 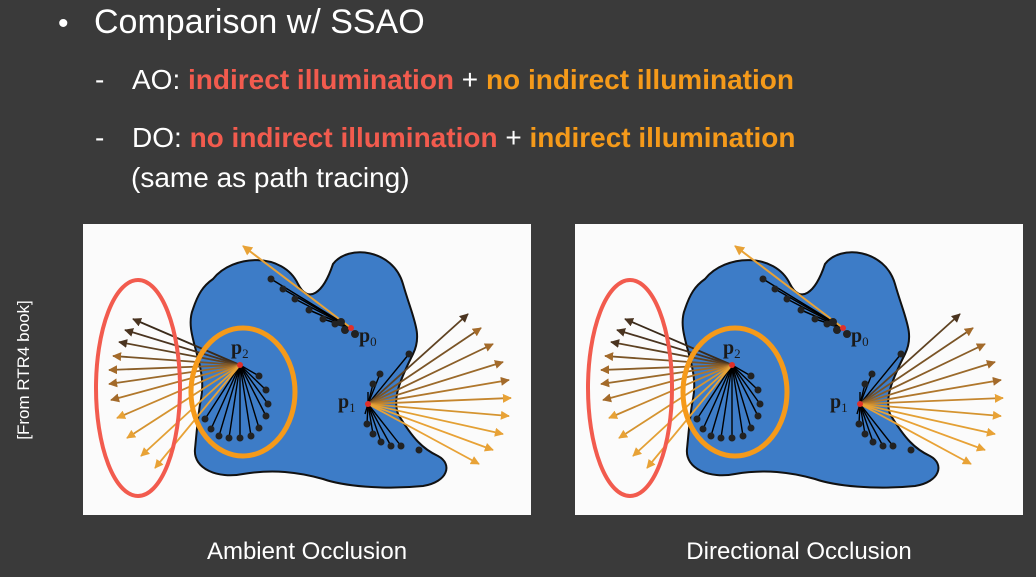 I want to click on ao-plus: +, so click(x=470, y=79).